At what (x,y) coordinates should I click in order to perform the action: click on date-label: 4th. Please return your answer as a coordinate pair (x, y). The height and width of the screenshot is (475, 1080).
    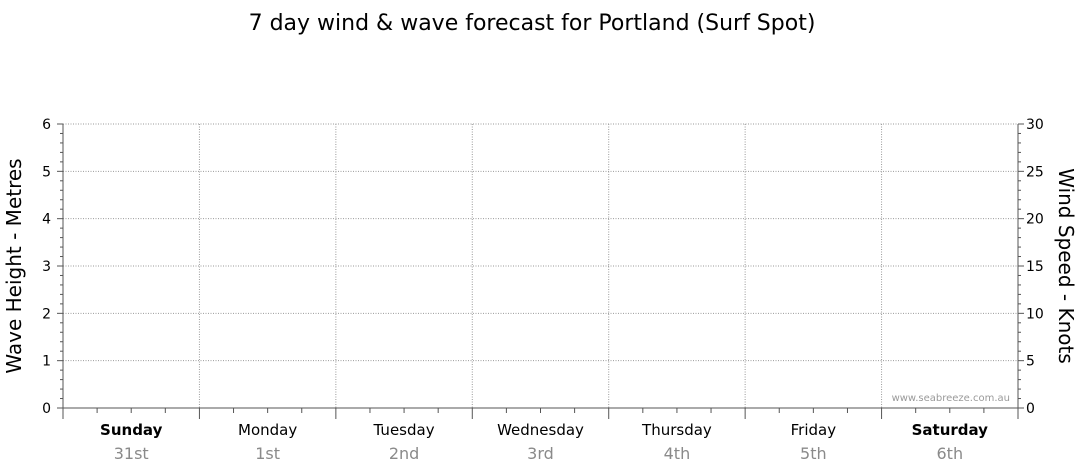
    Looking at the image, I should click on (677, 453).